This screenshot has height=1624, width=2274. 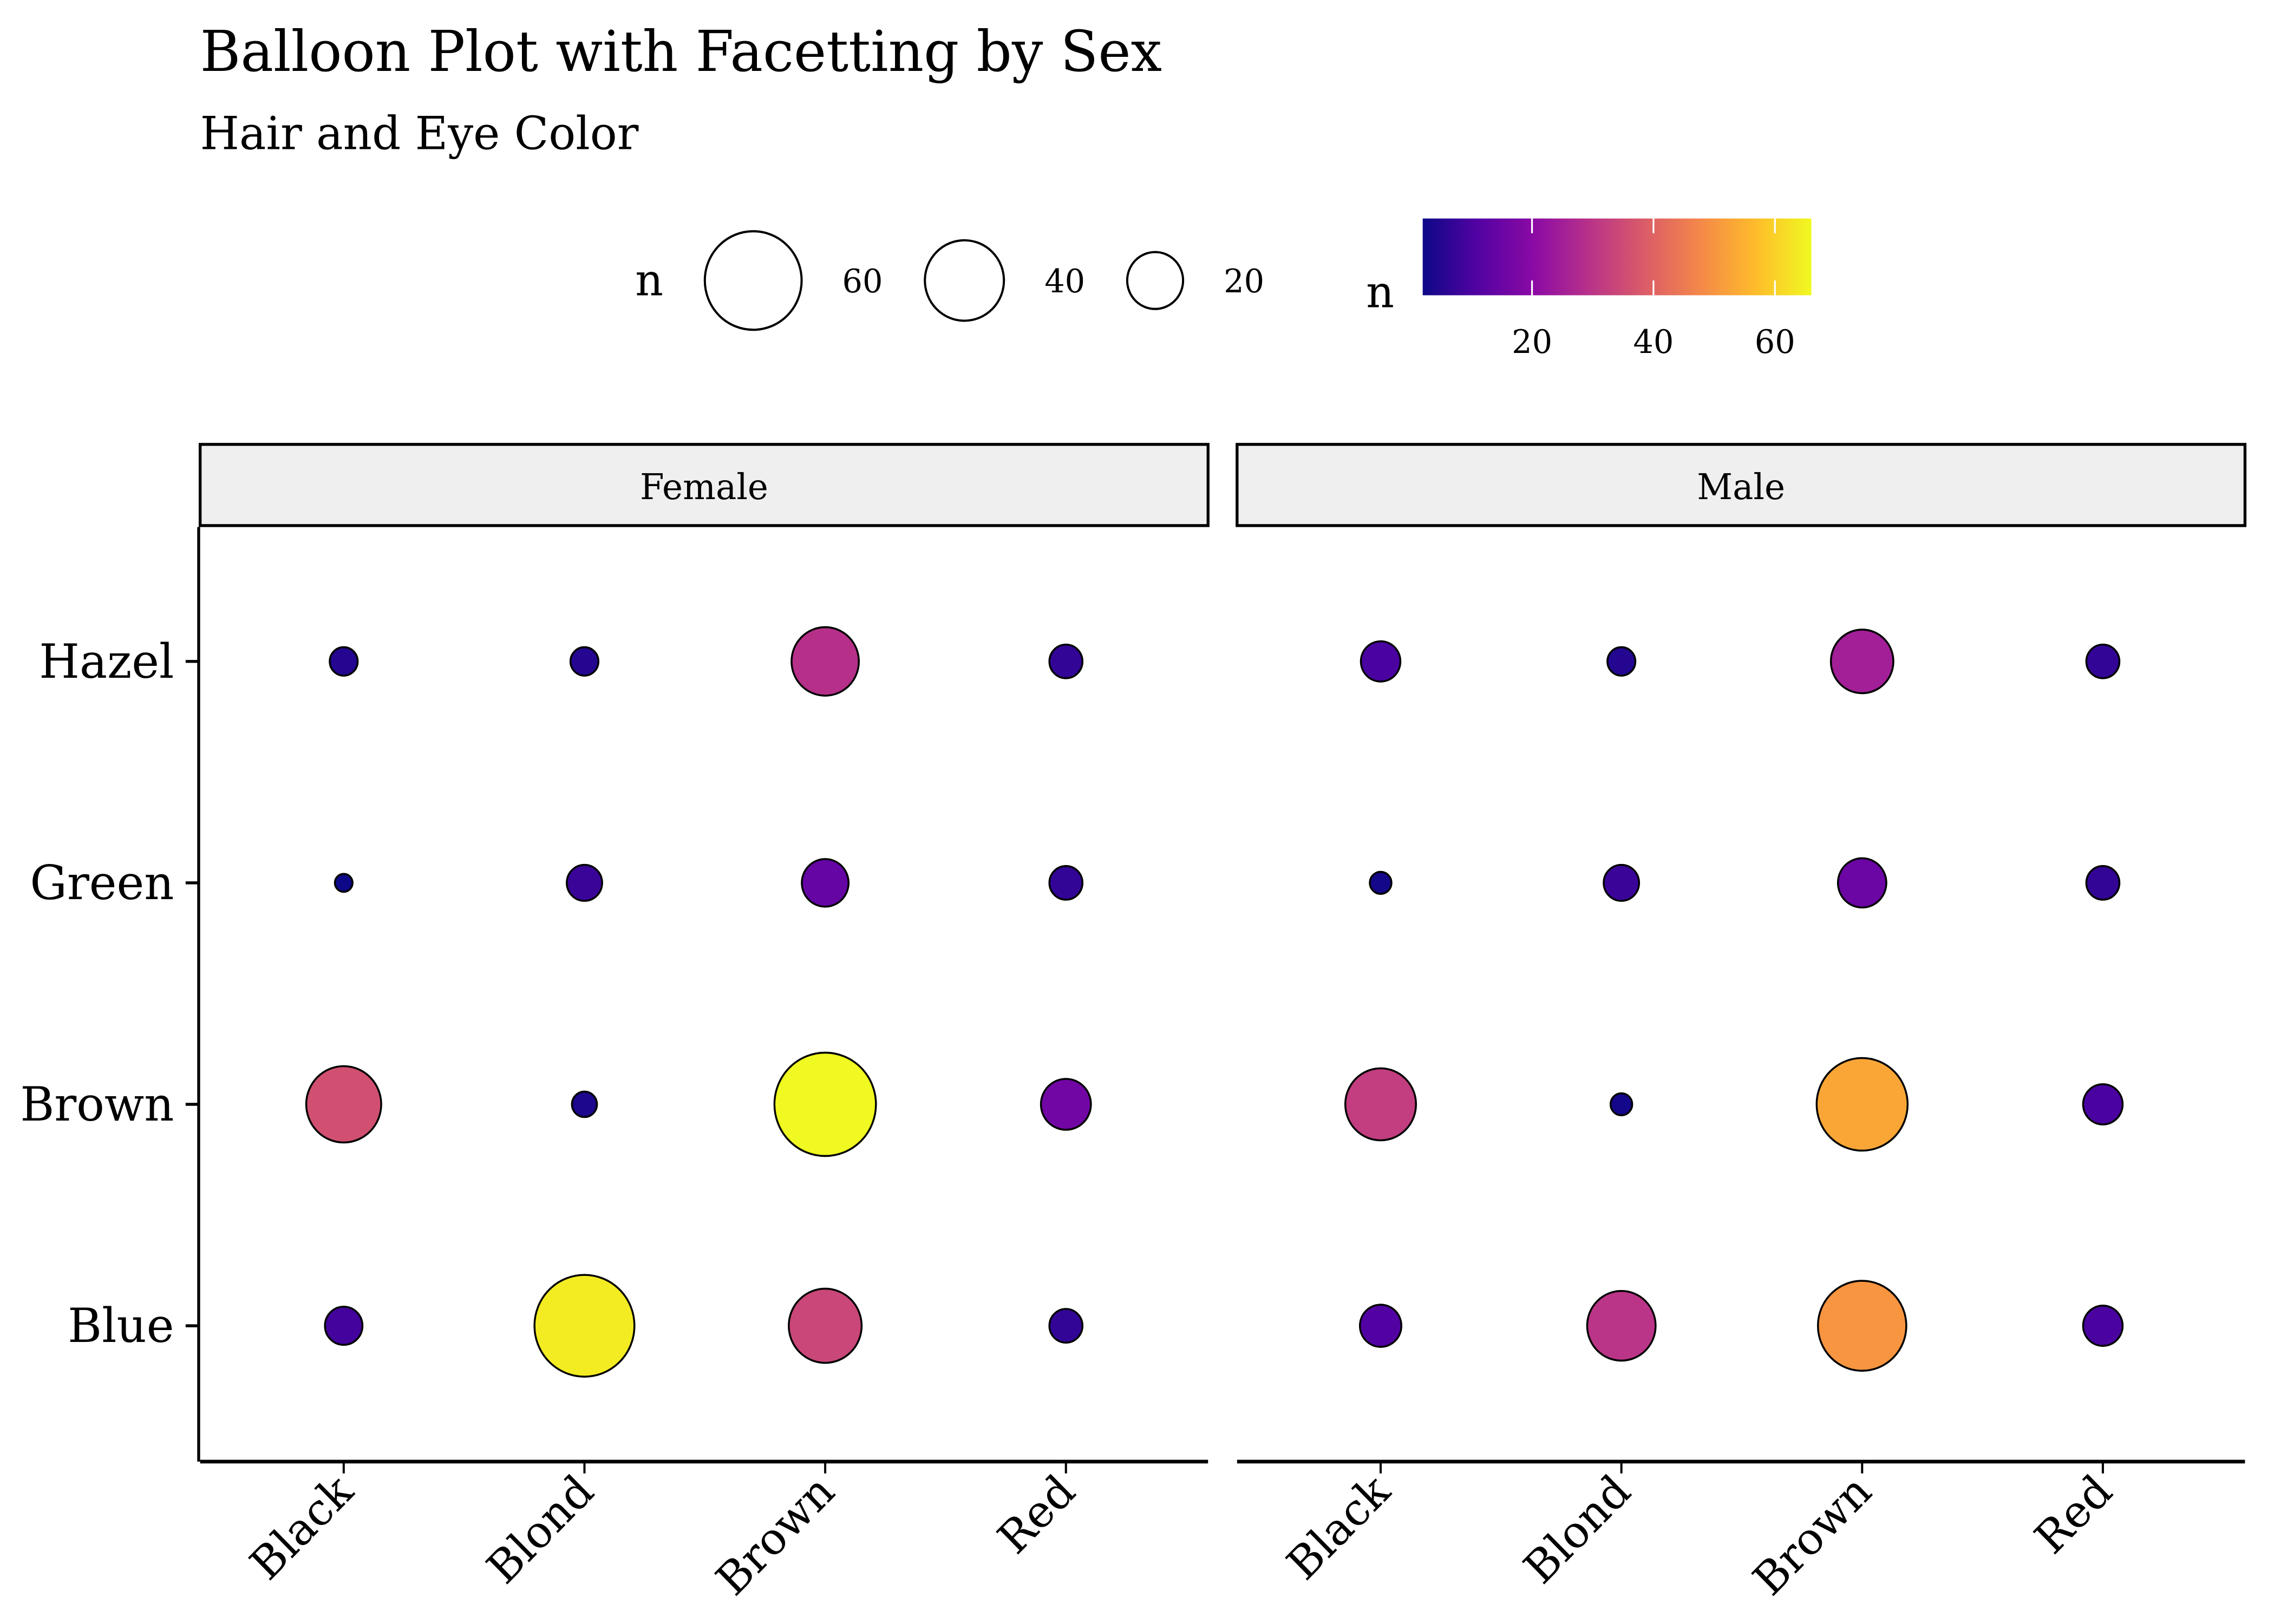 I want to click on balloon-female-blond-blue, so click(x=584, y=1326).